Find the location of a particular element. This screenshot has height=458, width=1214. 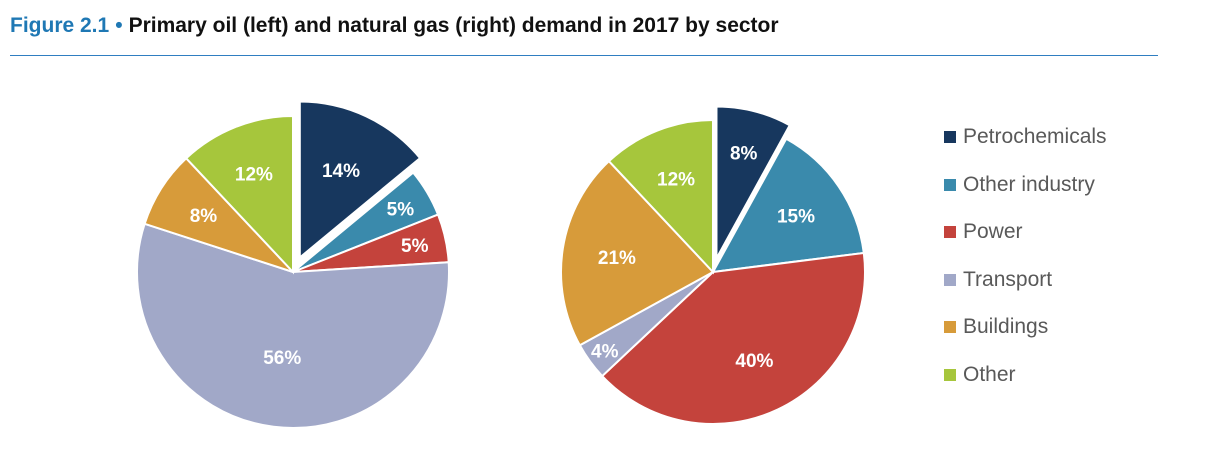

pie2-label-other-industry: 15% is located at coordinates (796, 217).